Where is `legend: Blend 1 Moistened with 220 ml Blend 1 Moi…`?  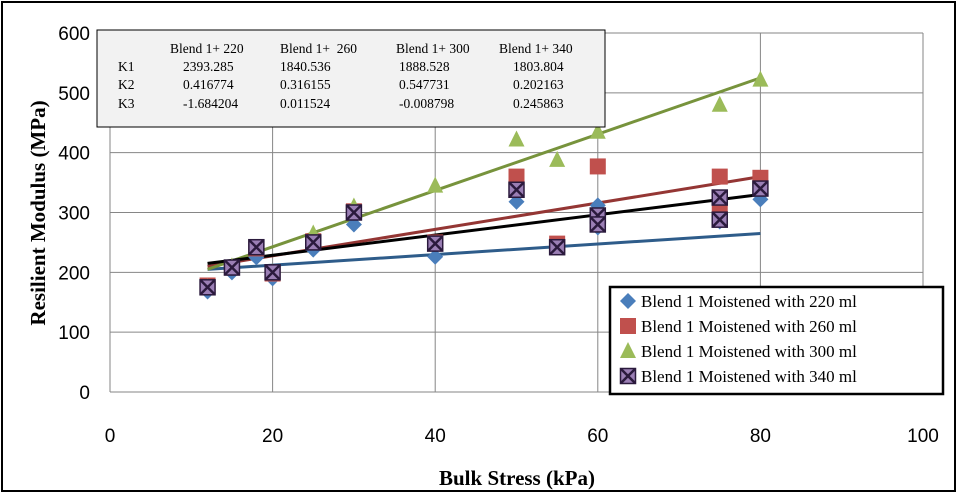 legend: Blend 1 Moistened with 220 ml Blend 1 Moi… is located at coordinates (776, 340).